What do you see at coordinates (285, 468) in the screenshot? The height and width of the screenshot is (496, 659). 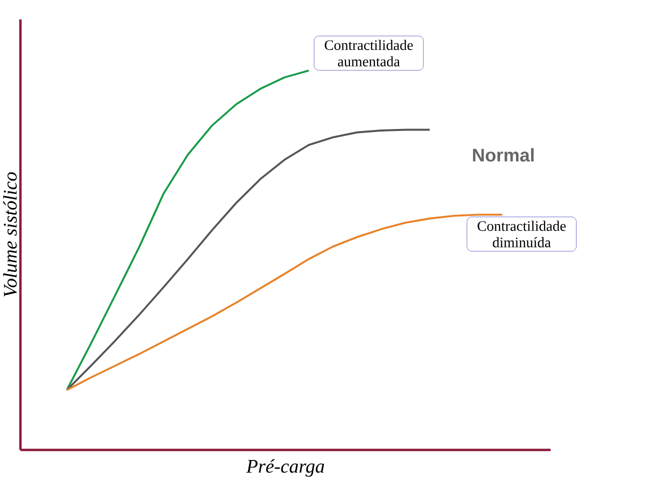 I see `x-axis-title: Pré-carga` at bounding box center [285, 468].